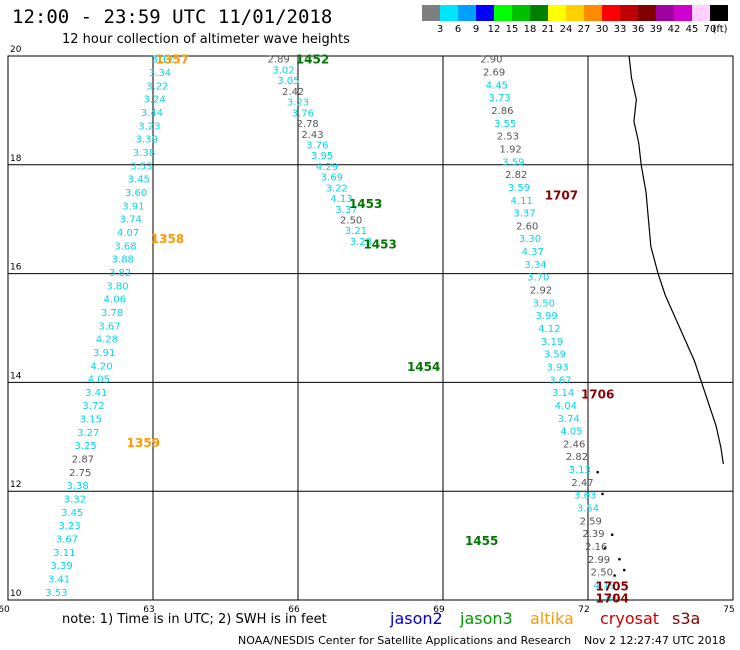  I want to click on swh-value: 2.47, so click(582, 483).